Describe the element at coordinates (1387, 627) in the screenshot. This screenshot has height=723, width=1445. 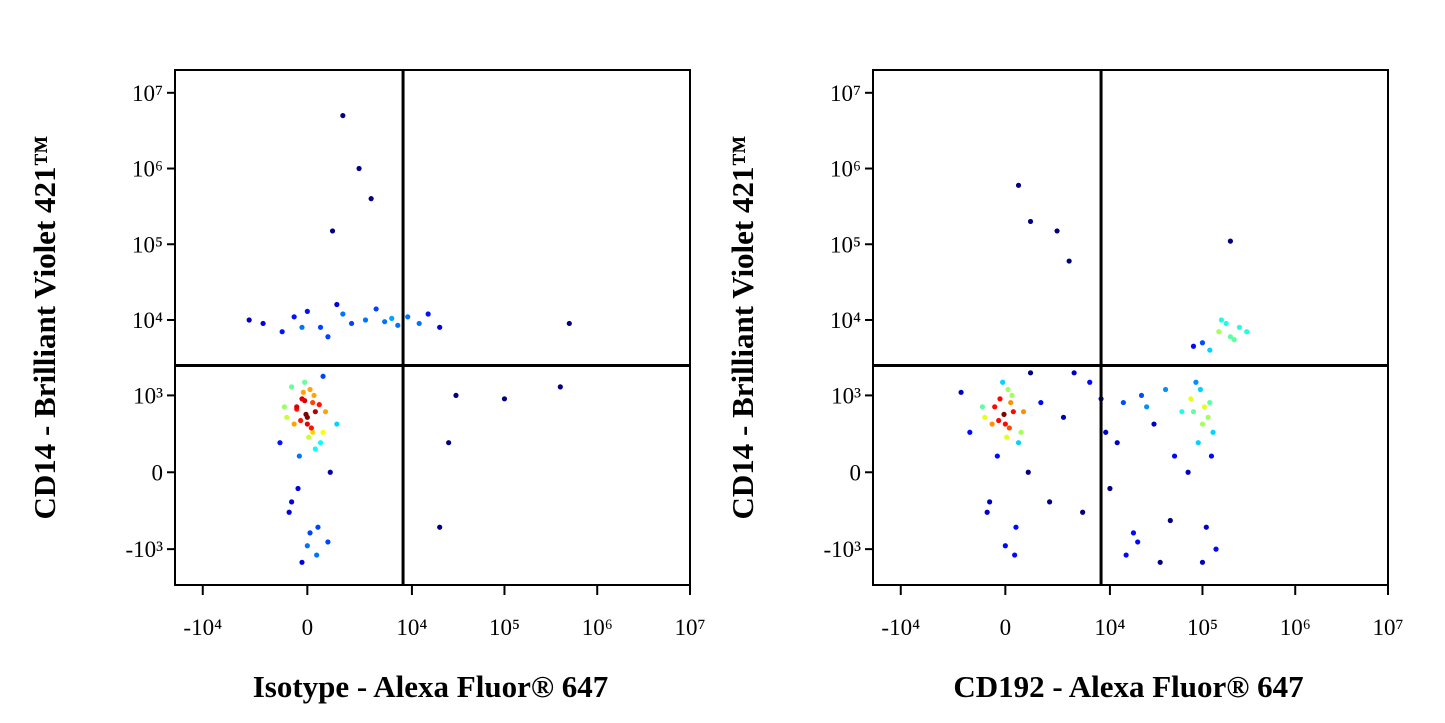
I see `x-tick-label: 10⁷` at that location.